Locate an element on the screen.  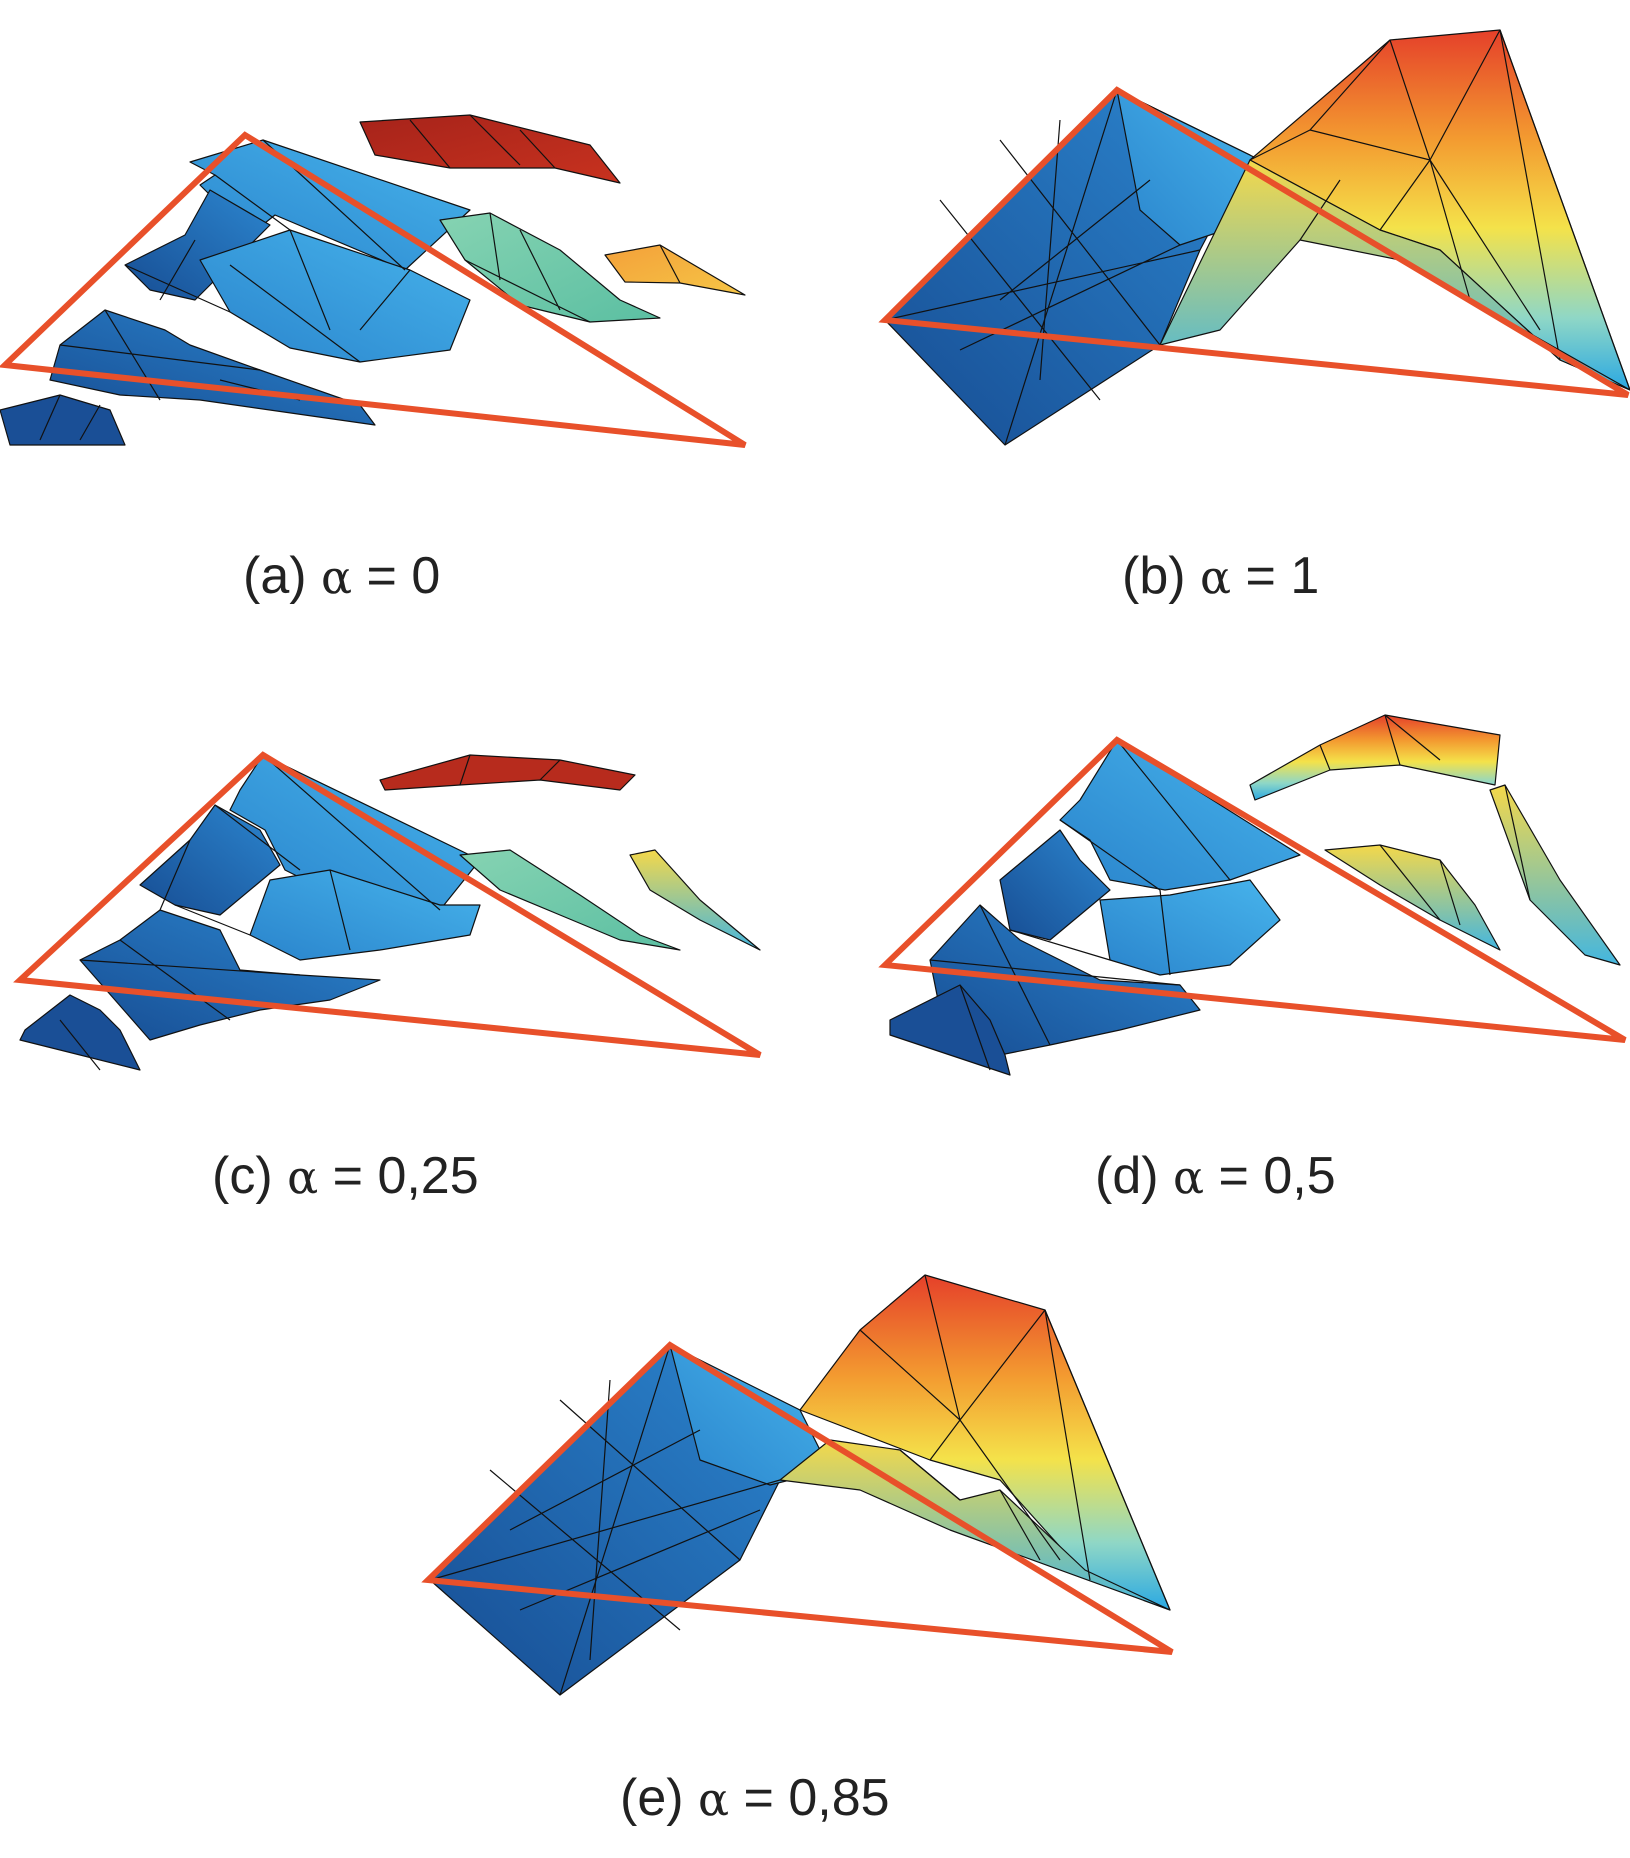
caption-c: (c) α = 0,25 is located at coordinates (345, 1176).